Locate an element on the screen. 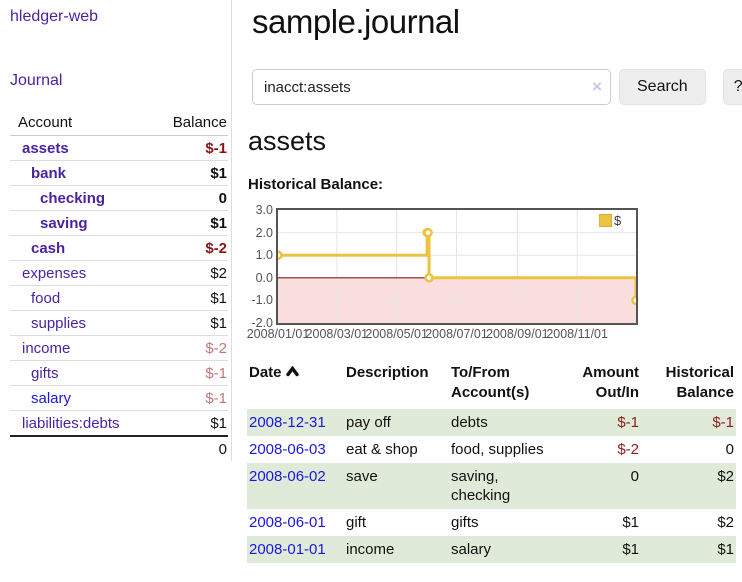 The image size is (742, 582). register-header-historical: Historical Balance is located at coordinates (688, 385).